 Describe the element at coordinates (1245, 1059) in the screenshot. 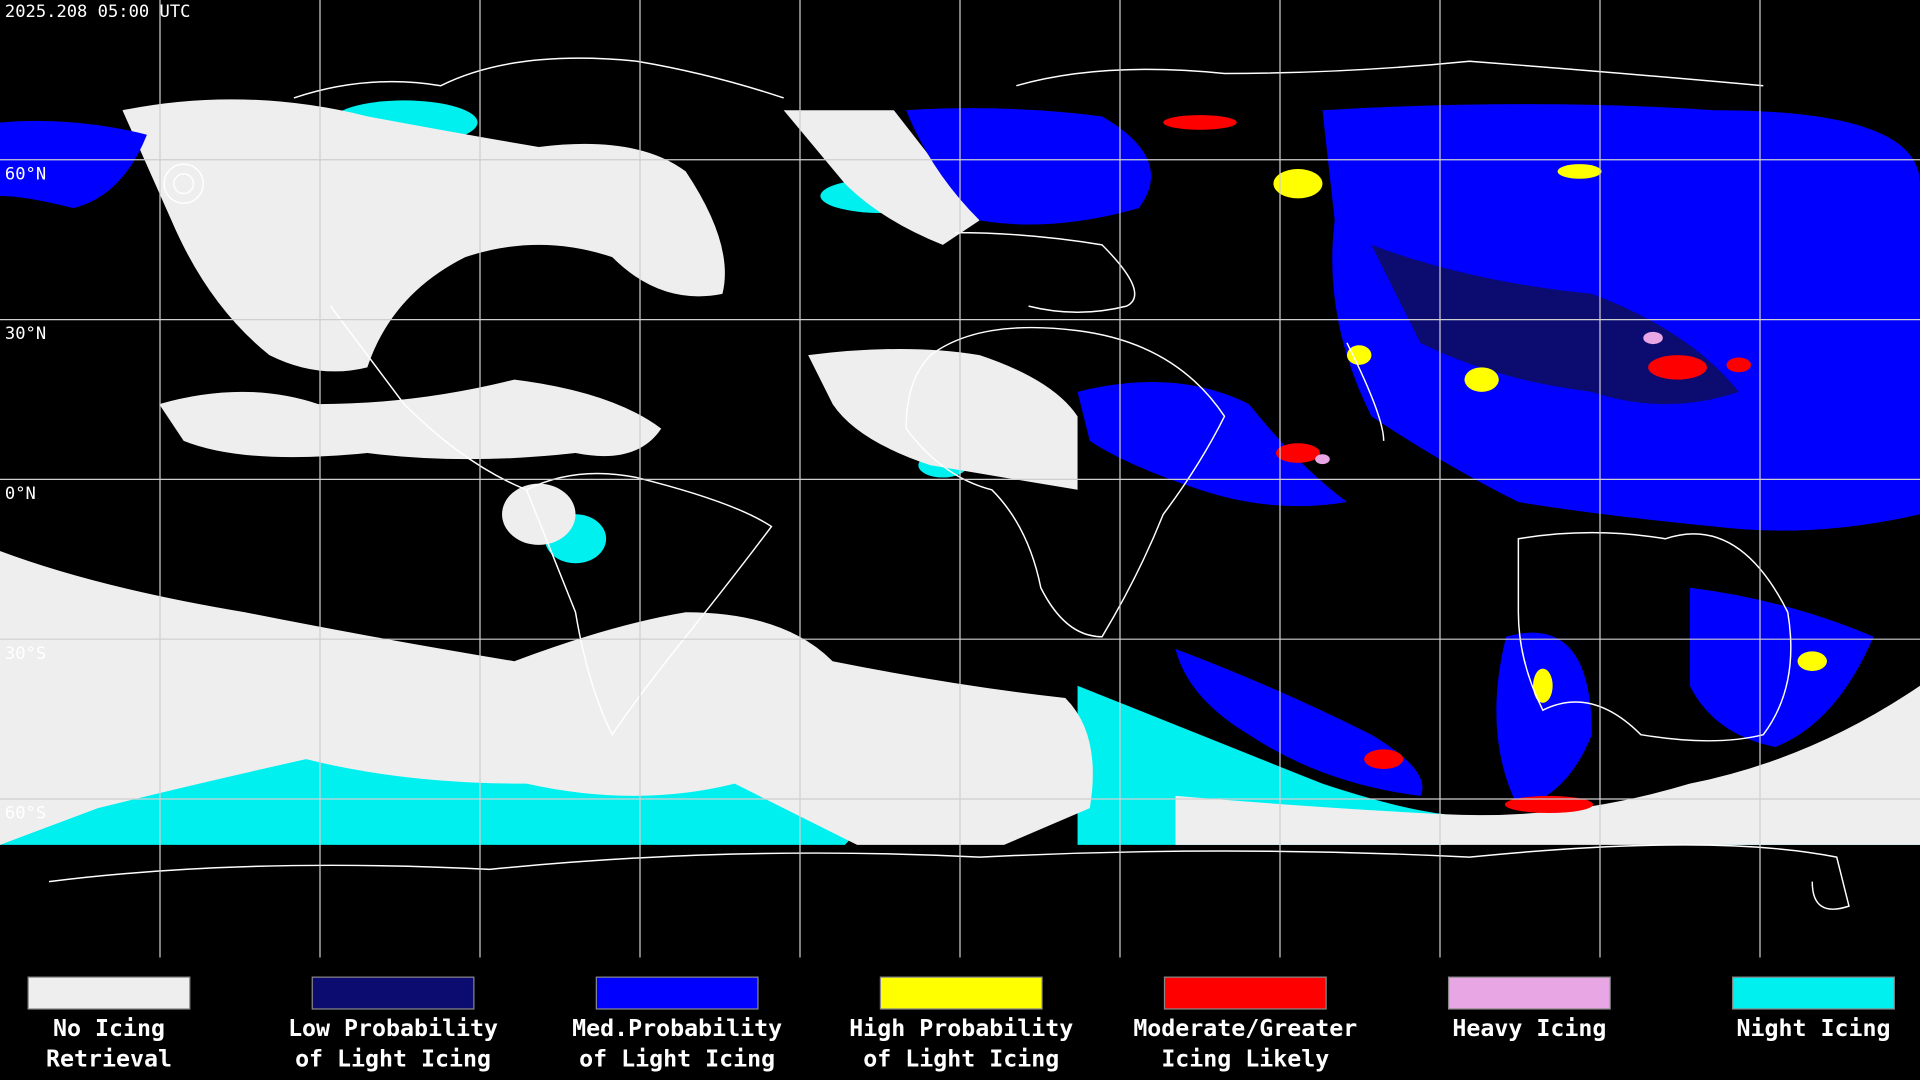

I see `legend-label: Icing Likely` at that location.